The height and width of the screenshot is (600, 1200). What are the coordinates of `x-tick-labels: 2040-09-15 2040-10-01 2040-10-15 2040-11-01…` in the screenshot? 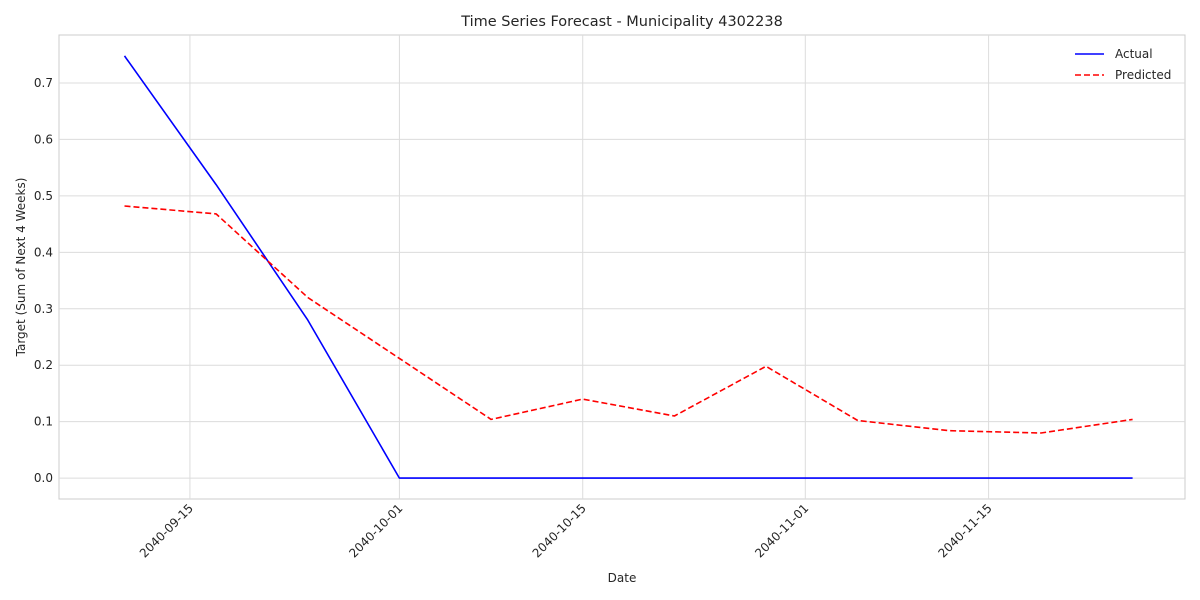 It's located at (566, 530).